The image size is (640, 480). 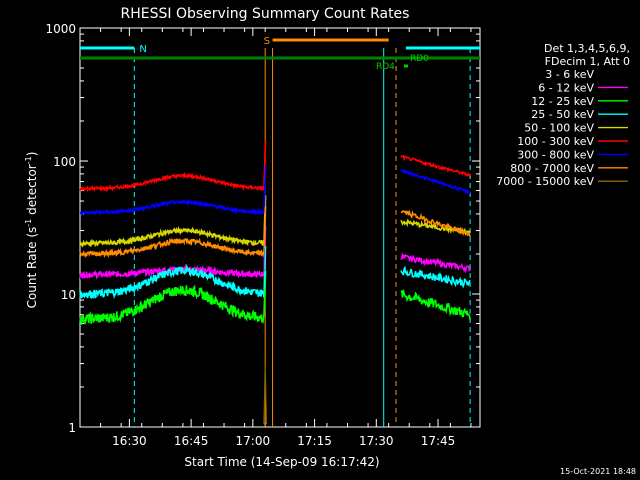 What do you see at coordinates (569, 74) in the screenshot?
I see `legend-entry-label: 3 - 6 keV` at bounding box center [569, 74].